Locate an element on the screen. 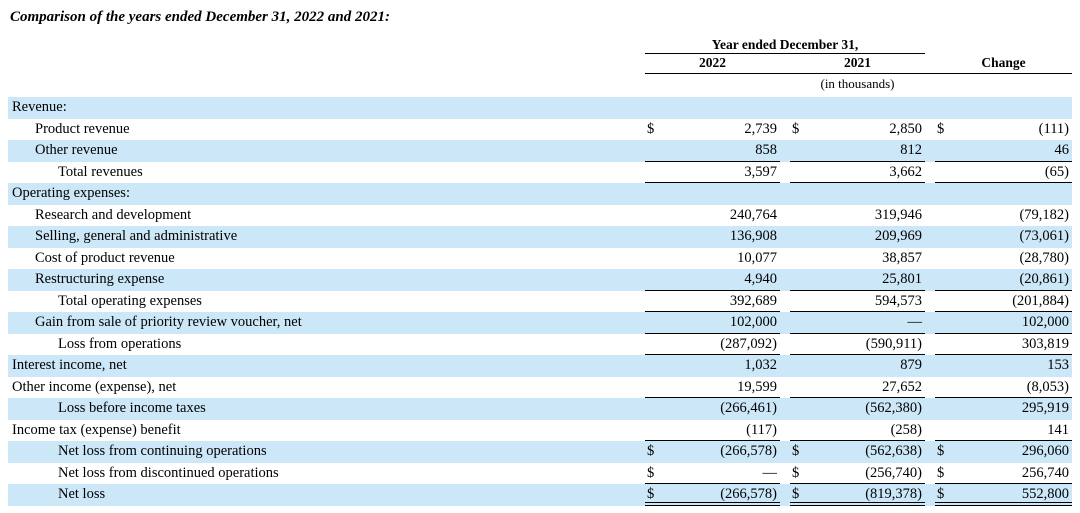  cell-2021: 25,801 is located at coordinates (857, 280).